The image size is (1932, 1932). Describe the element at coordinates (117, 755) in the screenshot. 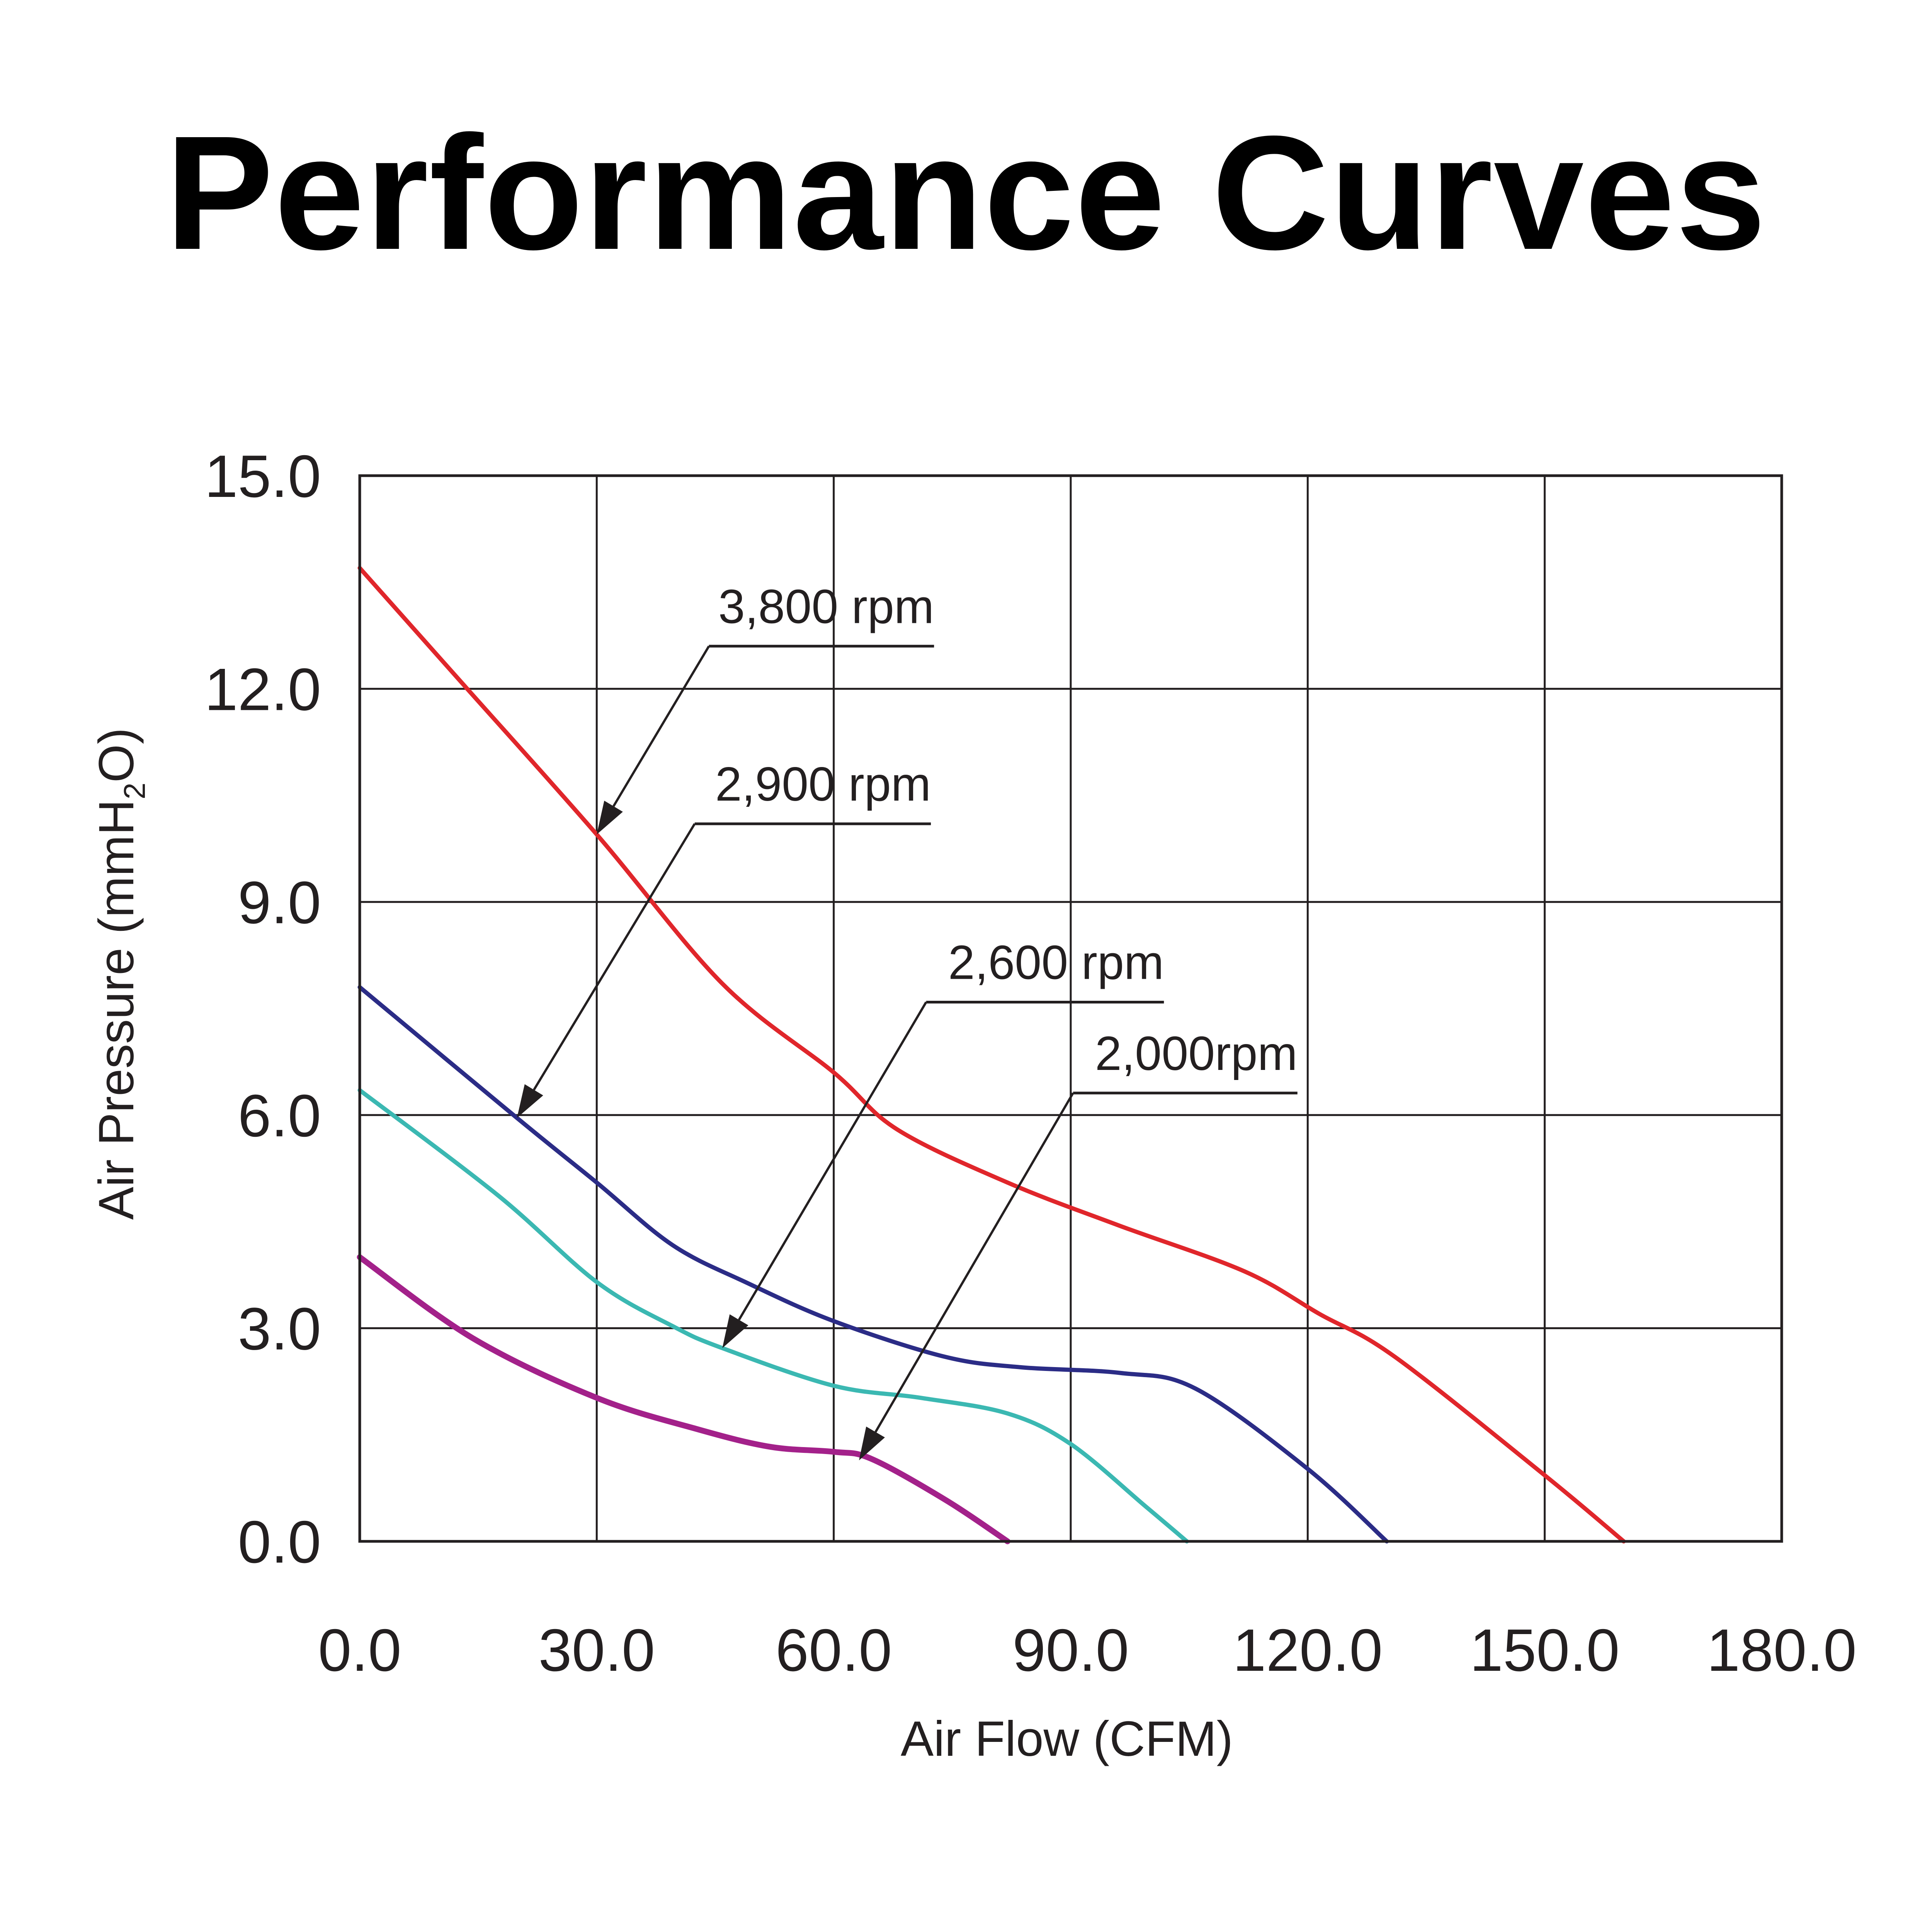

I see `y-axis-label-end: O)` at that location.